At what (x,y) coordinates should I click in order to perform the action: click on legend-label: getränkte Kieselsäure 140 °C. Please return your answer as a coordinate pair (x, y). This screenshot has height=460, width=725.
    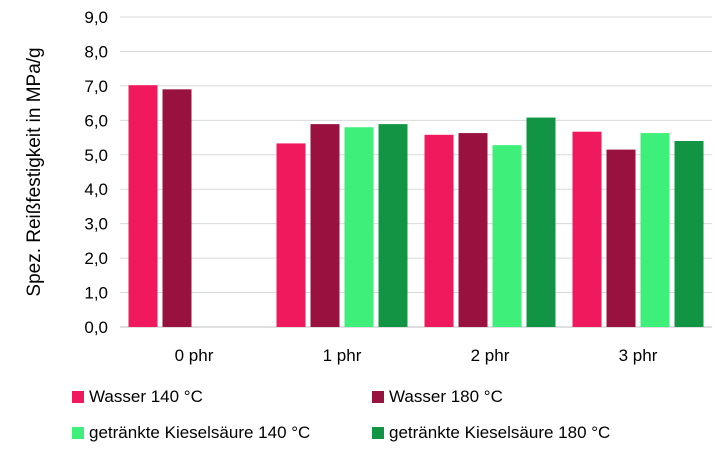
    Looking at the image, I should click on (199, 432).